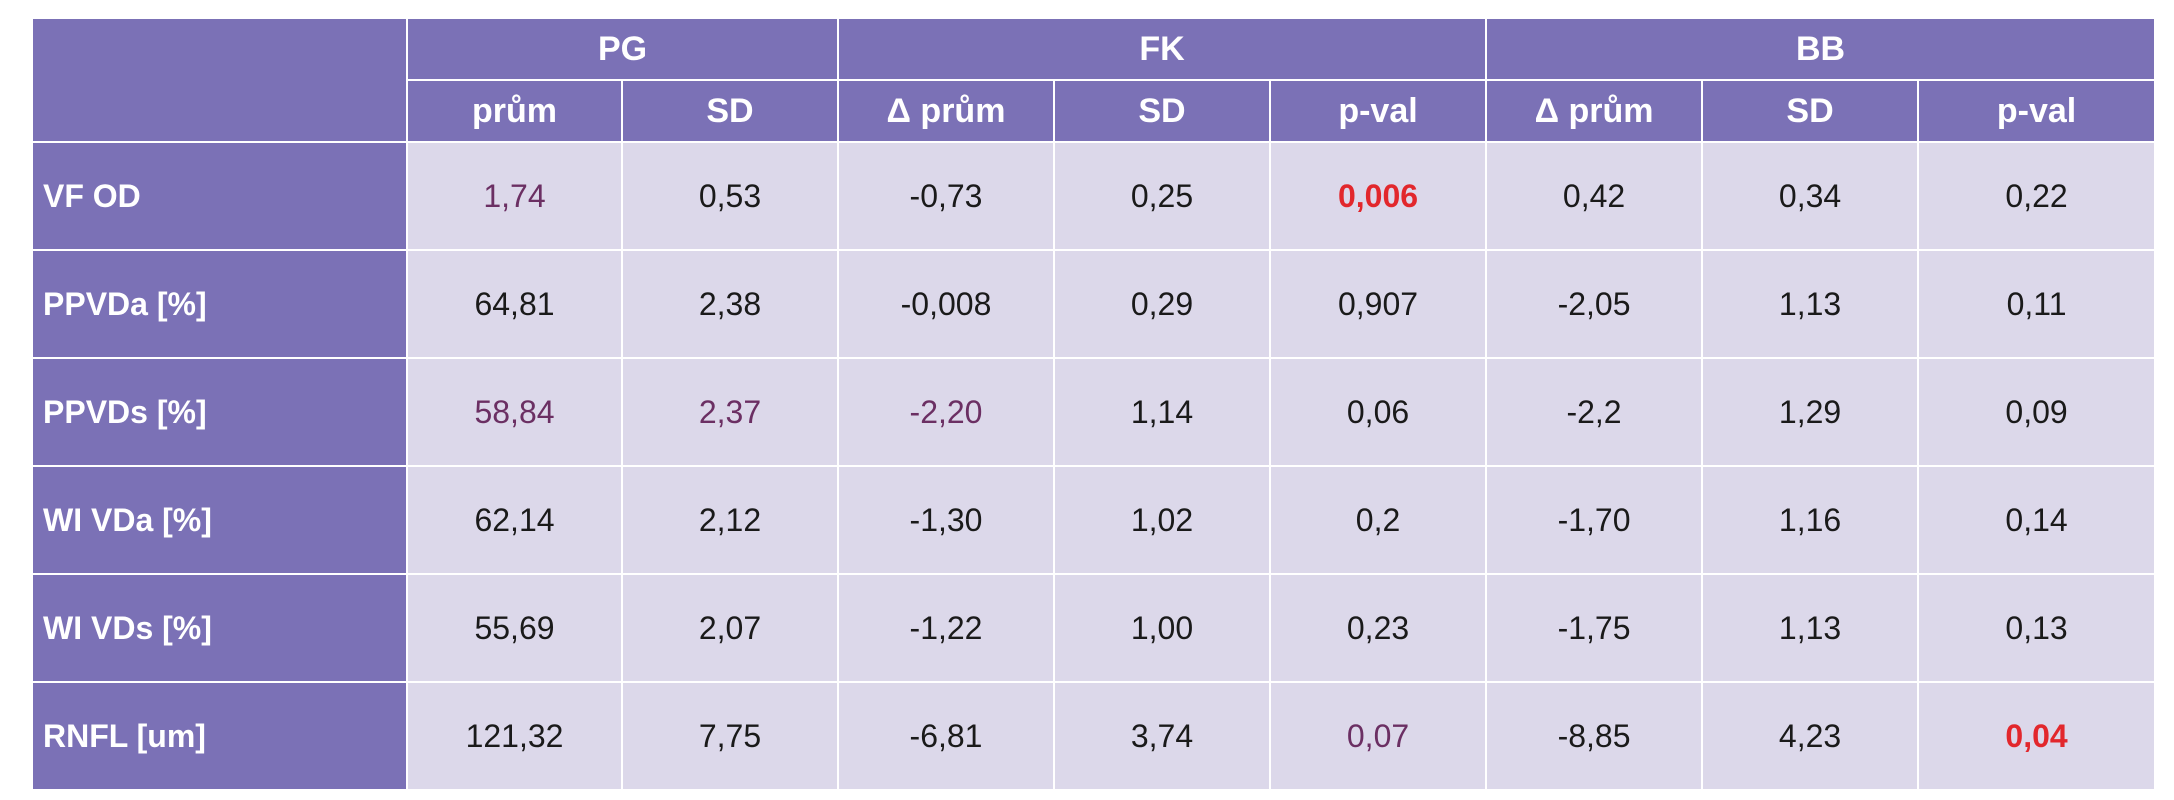 The width and height of the screenshot is (2174, 800). Describe the element at coordinates (946, 196) in the screenshot. I see `table-cell: -0,73` at that location.